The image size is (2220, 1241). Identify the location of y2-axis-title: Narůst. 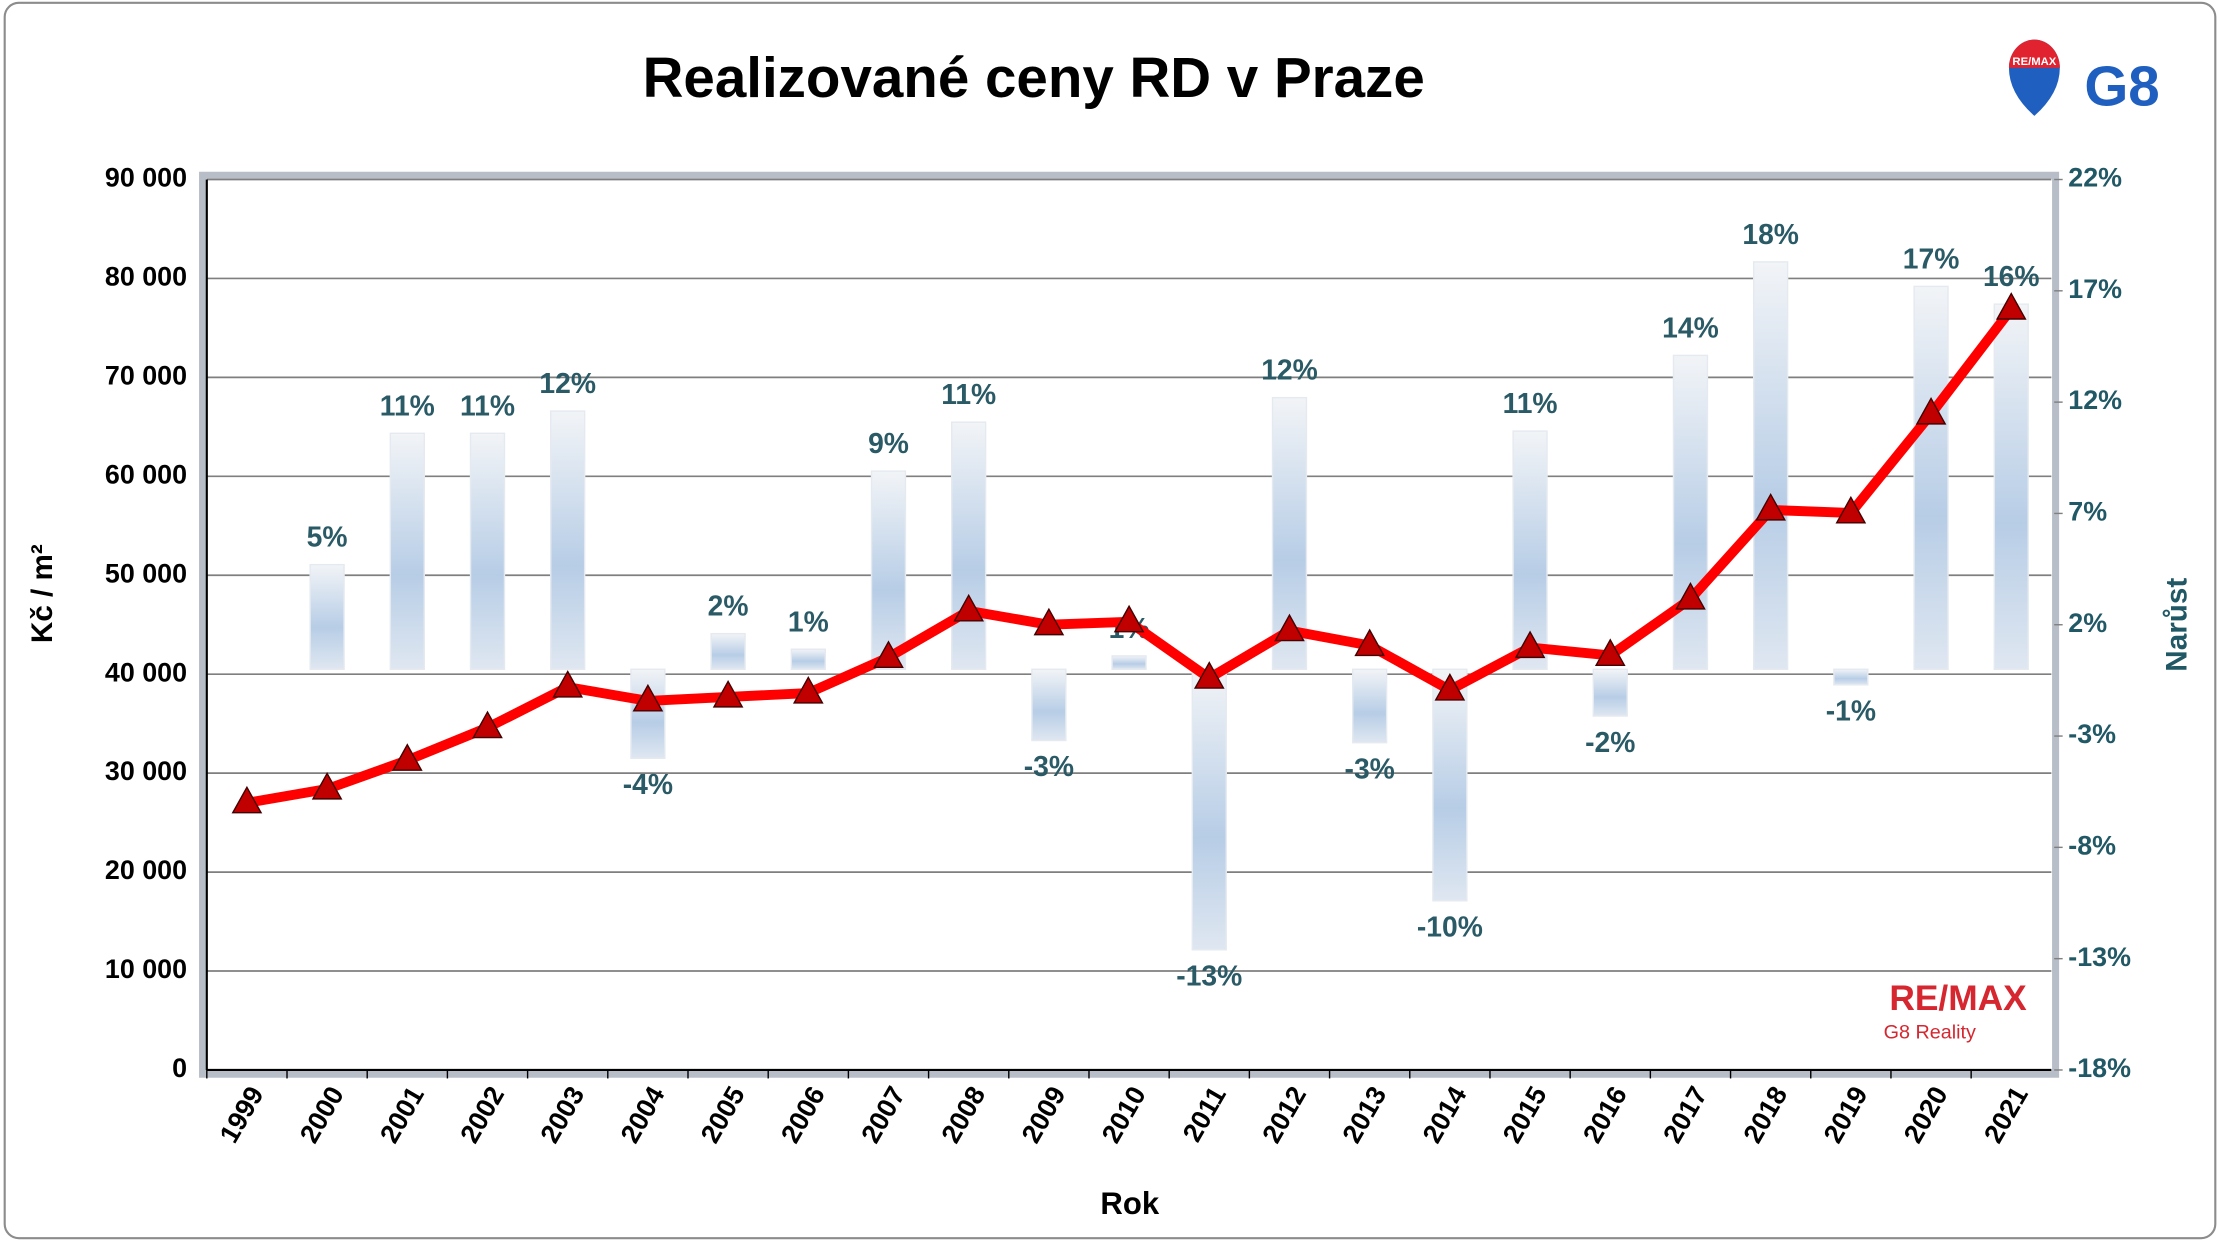
(2176, 625).